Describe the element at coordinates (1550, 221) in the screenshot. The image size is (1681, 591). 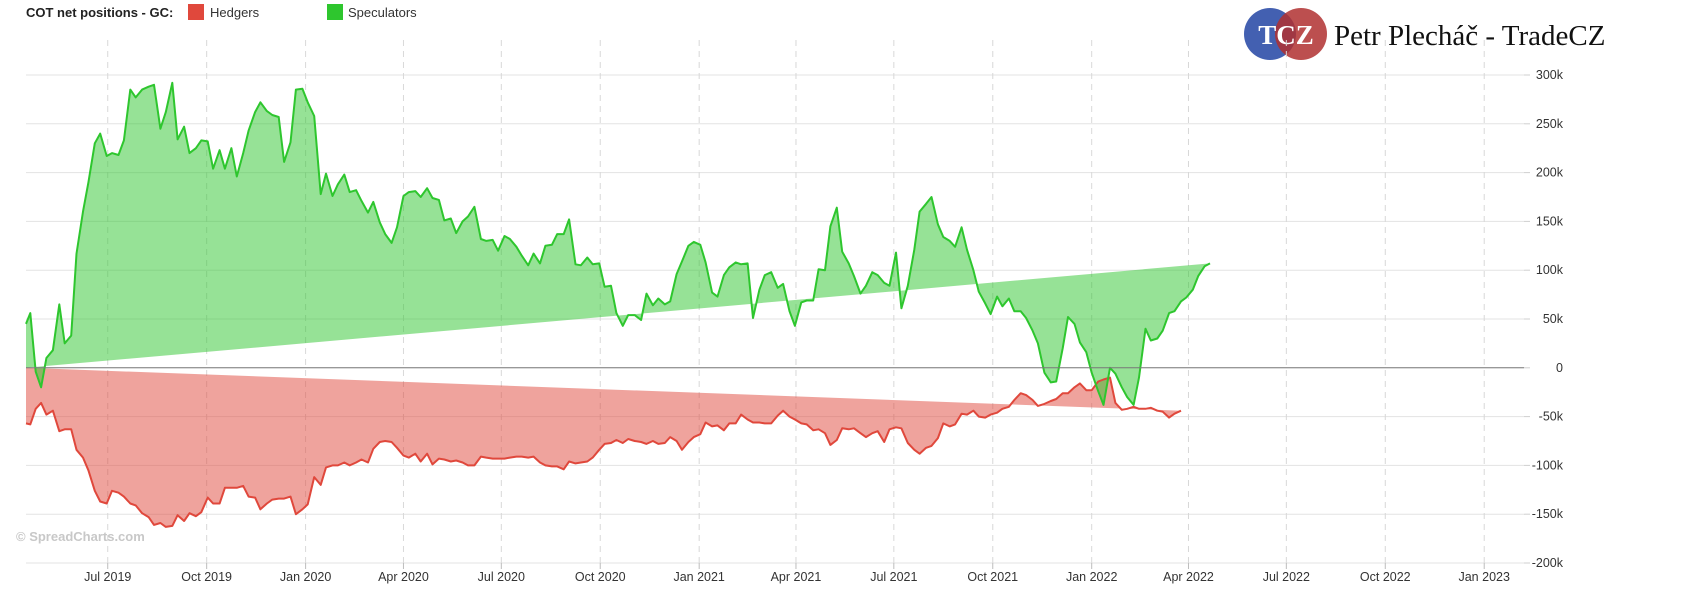
I see `y-tick-label: 150k` at that location.